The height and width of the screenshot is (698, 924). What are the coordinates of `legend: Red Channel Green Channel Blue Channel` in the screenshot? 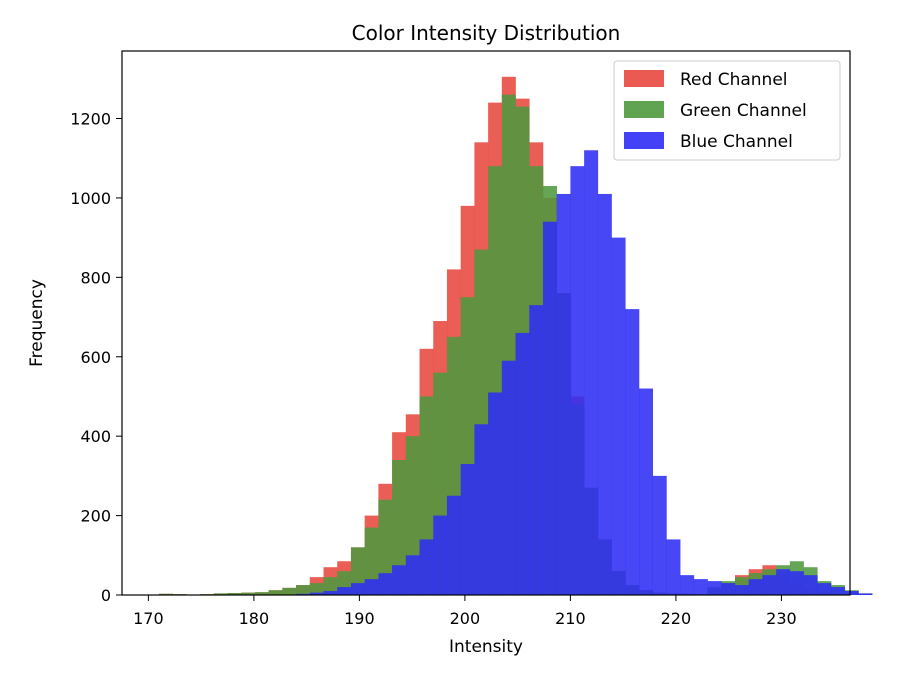 It's located at (727, 110).